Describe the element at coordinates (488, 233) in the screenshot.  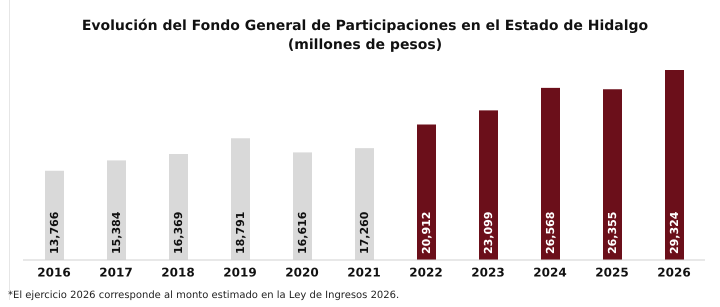
I see `data-label: 23,099` at that location.